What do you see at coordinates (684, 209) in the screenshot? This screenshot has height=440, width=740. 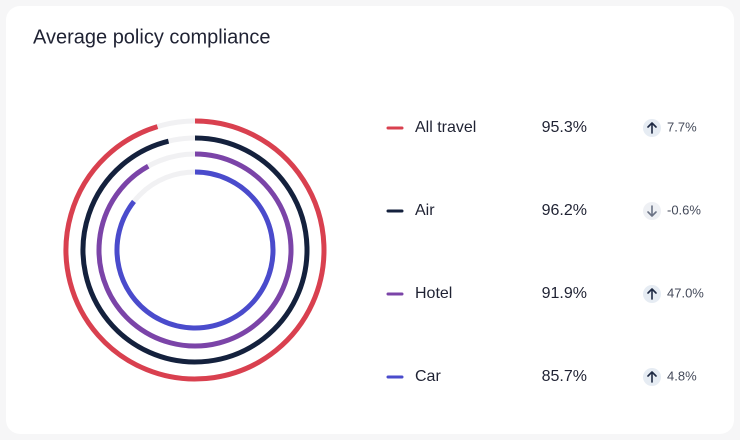 I see `change-label: -0.6%` at bounding box center [684, 209].